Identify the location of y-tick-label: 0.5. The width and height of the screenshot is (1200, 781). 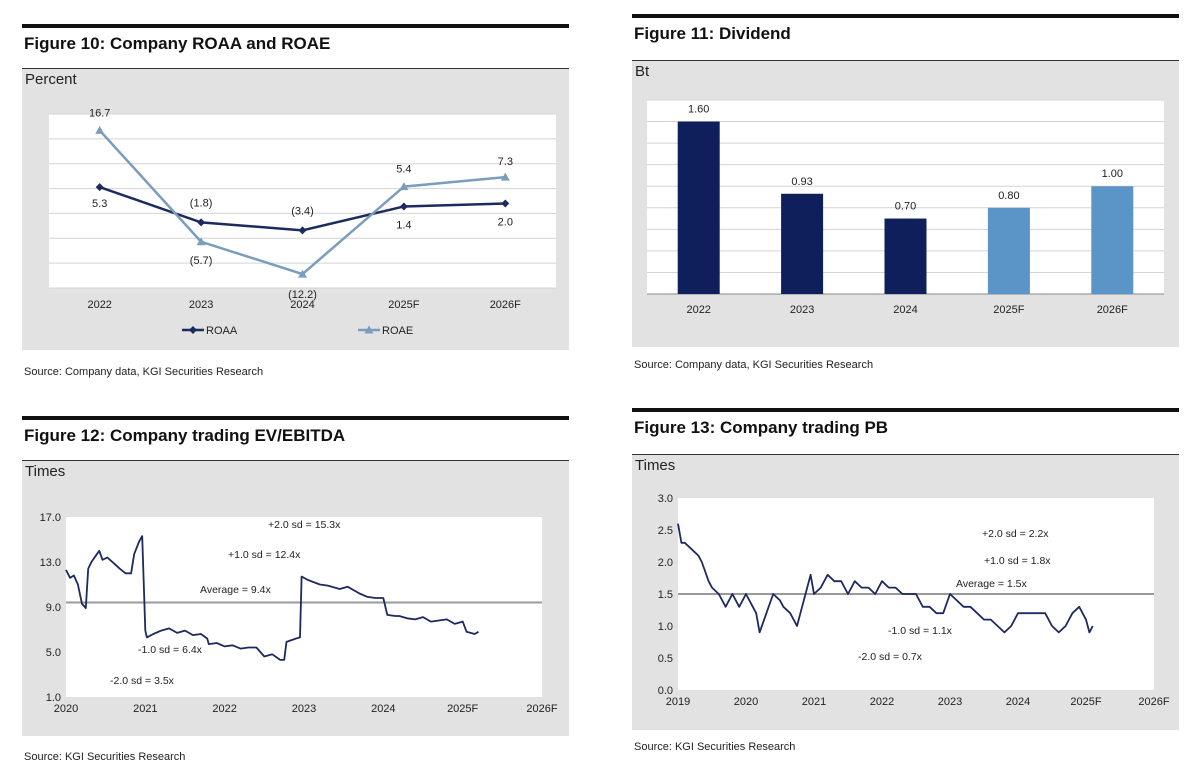
(665, 659).